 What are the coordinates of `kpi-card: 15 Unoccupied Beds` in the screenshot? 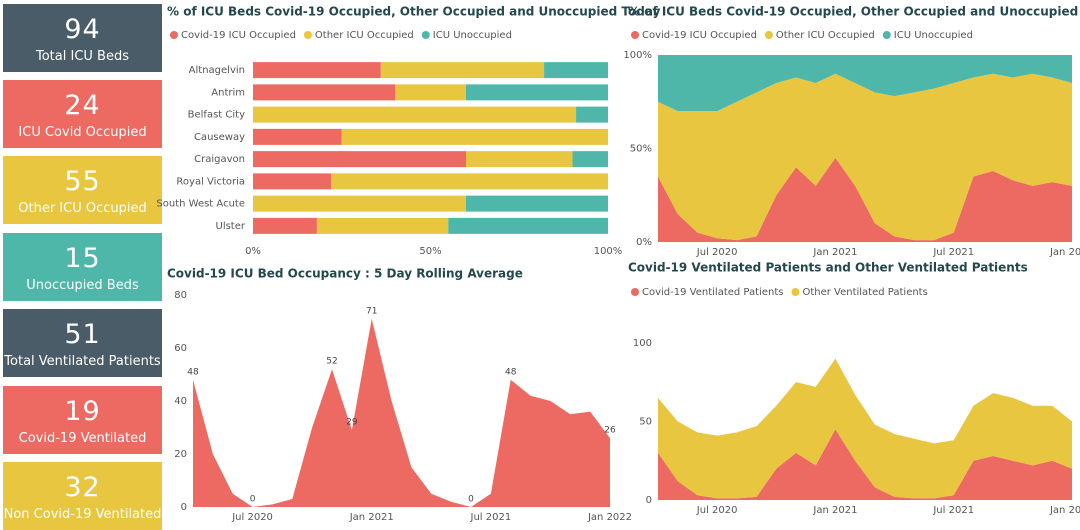 It's located at (82, 267).